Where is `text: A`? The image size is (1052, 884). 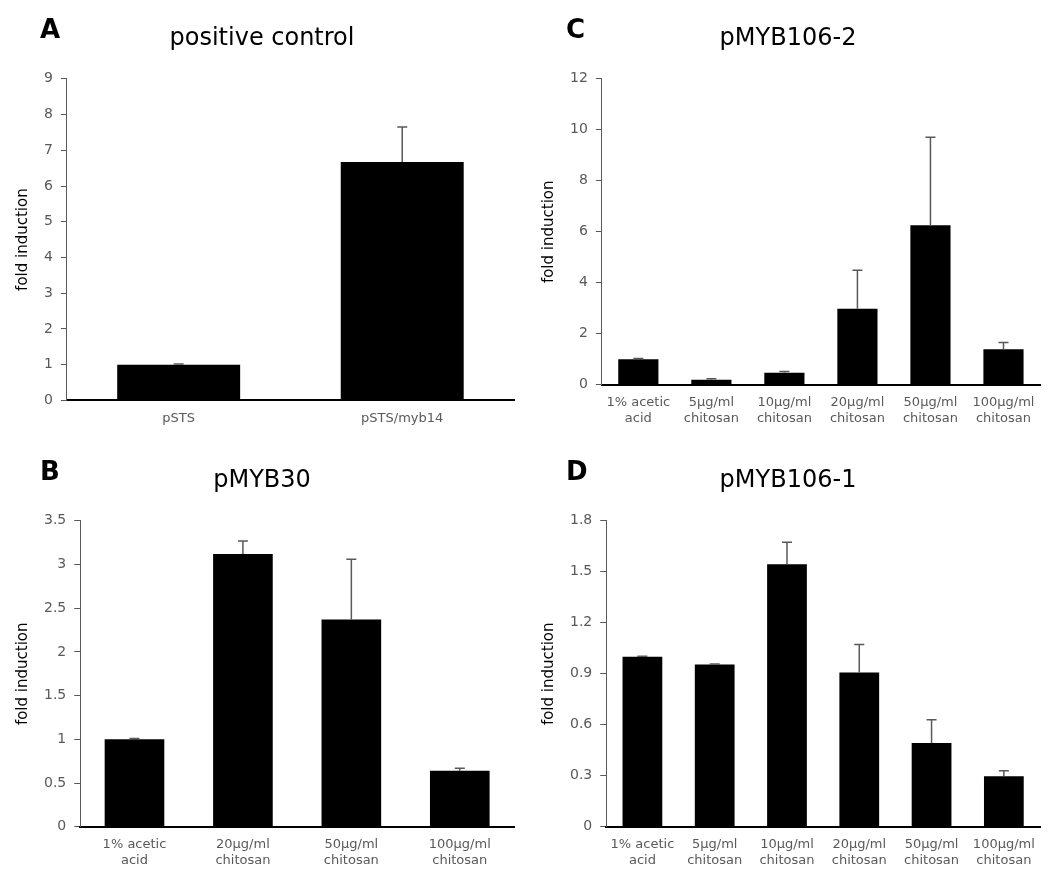
text: A is located at coordinates (50, 28).